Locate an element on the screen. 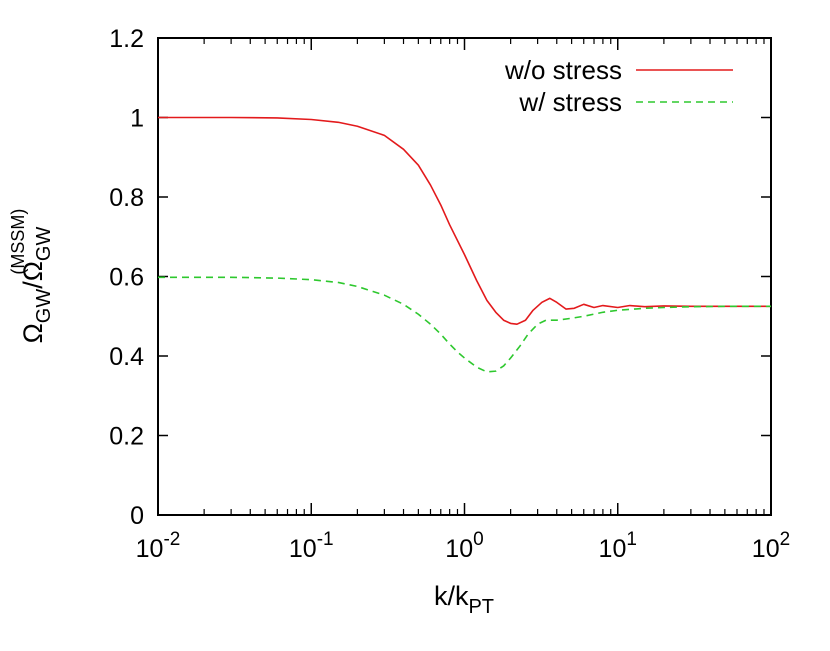 The height and width of the screenshot is (651, 830). x-tick-label: 10⁻² is located at coordinates (158, 546).